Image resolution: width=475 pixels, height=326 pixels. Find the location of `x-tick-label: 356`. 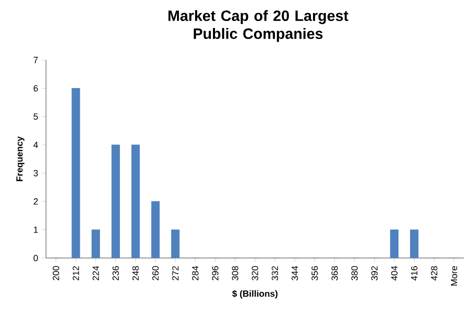

x-tick-label: 356 is located at coordinates (315, 273).